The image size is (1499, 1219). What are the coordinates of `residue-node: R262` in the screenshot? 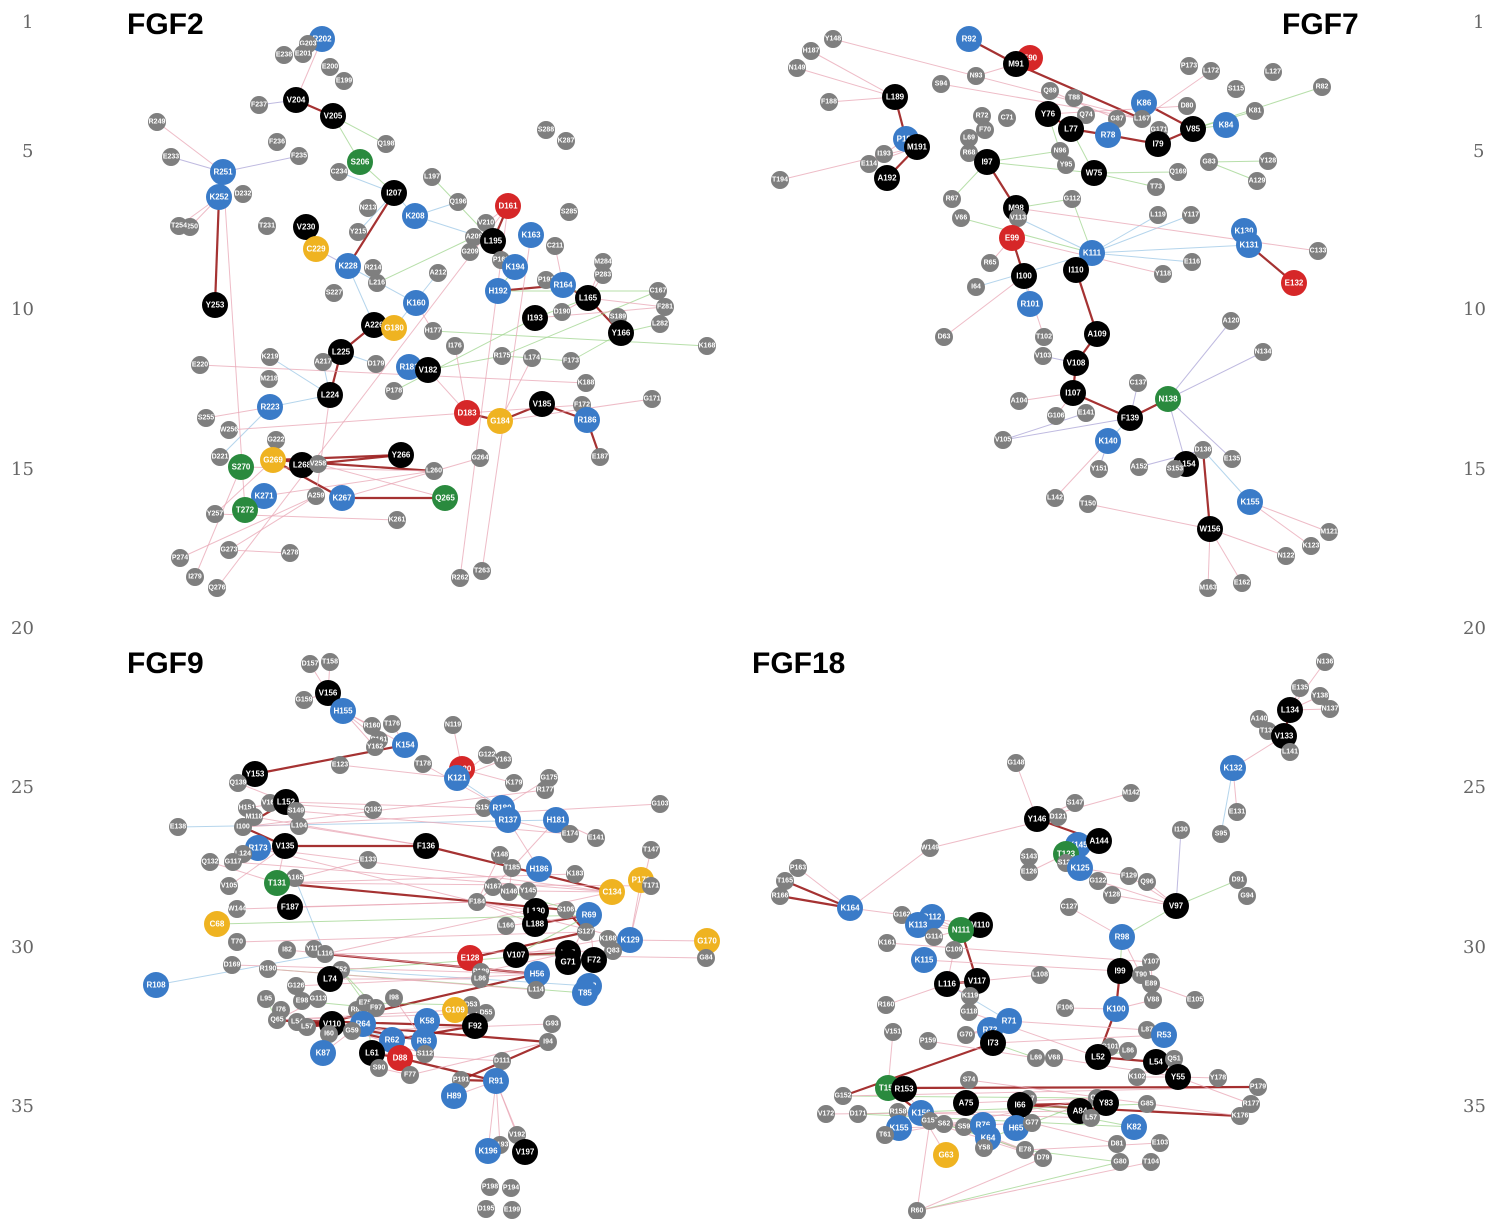 It's located at (460, 578).